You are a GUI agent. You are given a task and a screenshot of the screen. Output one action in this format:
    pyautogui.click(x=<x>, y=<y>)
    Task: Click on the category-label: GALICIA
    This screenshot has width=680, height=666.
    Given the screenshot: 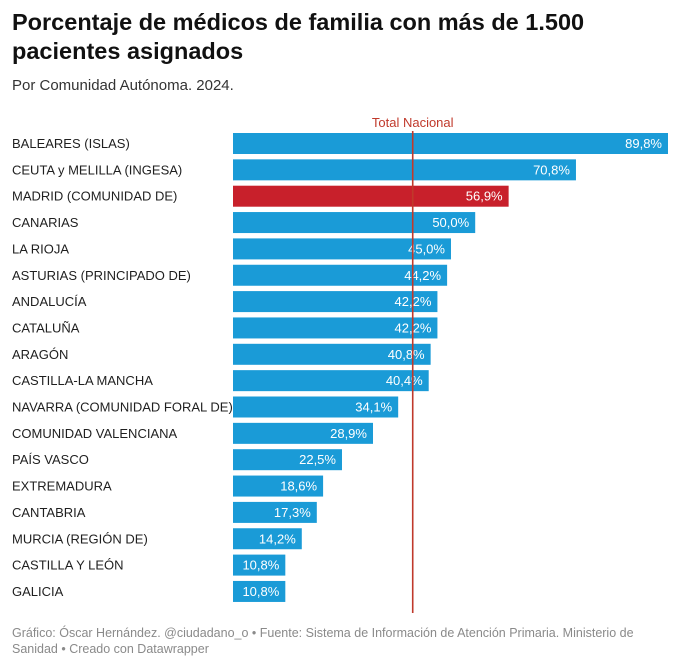 What is the action you would take?
    pyautogui.click(x=38, y=591)
    